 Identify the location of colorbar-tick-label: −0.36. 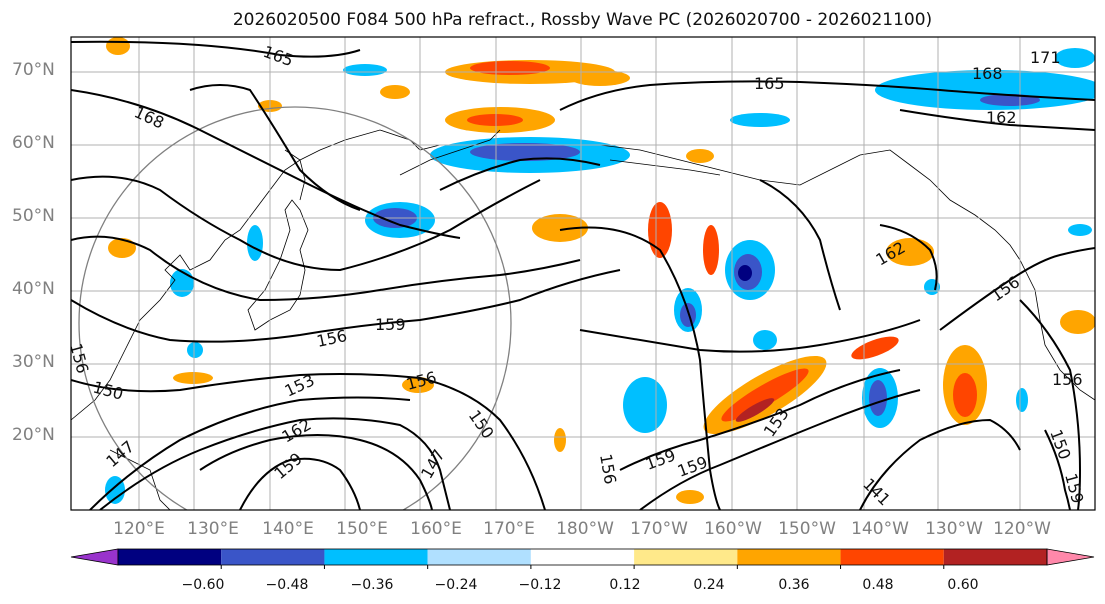
(372, 585).